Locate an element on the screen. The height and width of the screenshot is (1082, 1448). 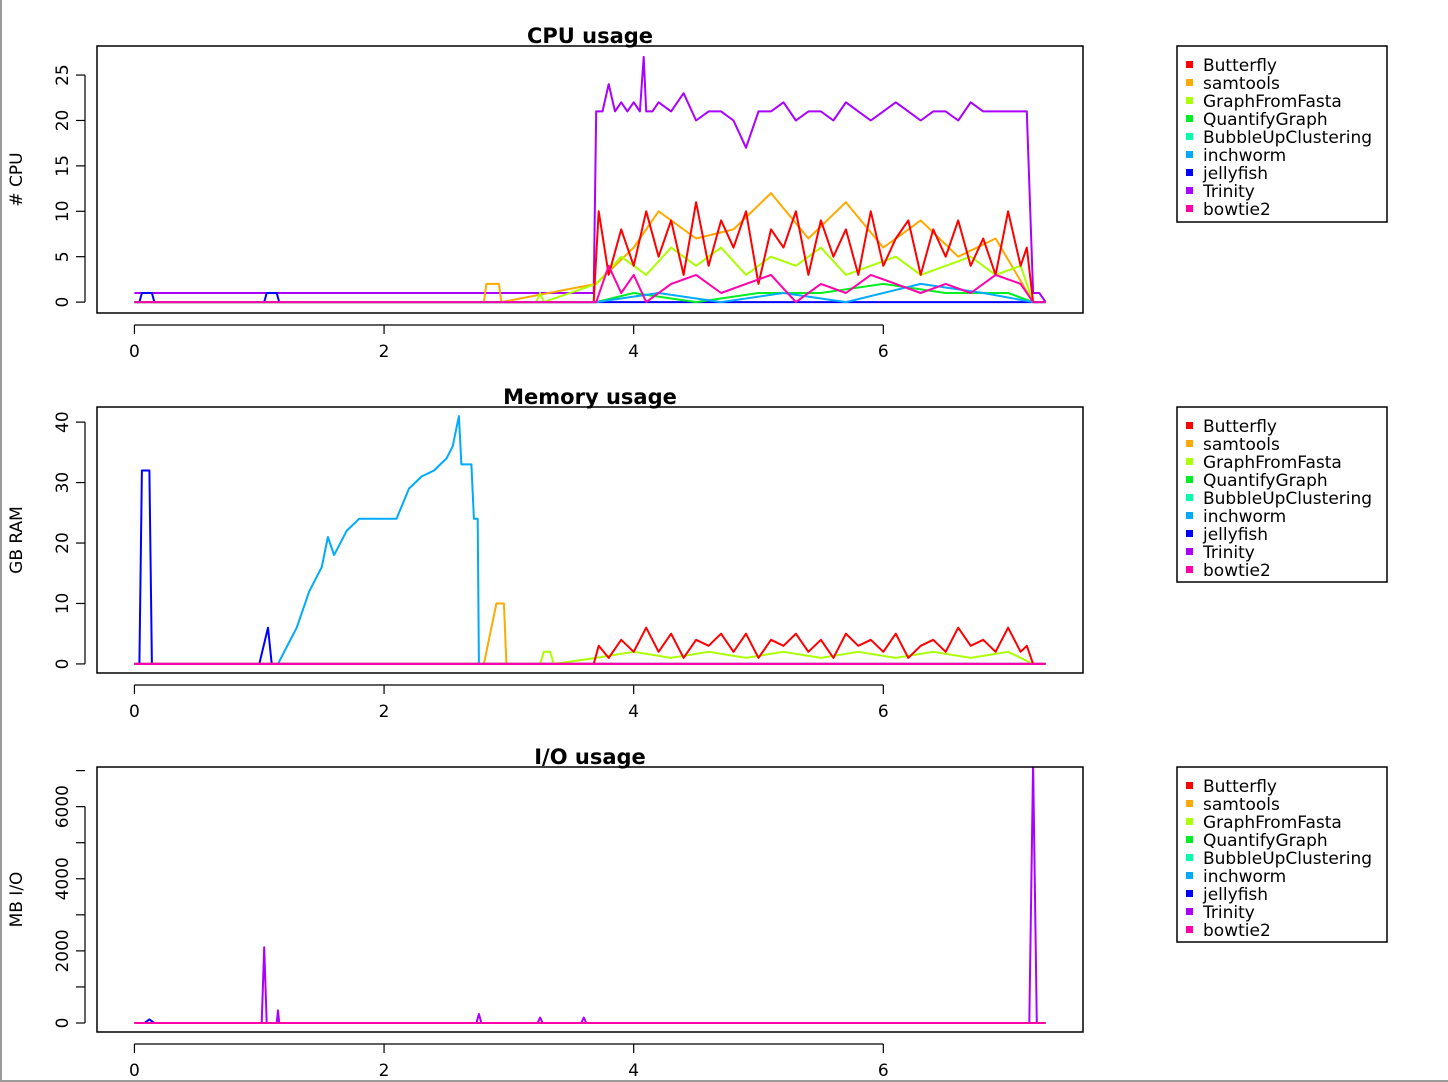
memory-legend-label: QuantifyGraph is located at coordinates (1265, 481).